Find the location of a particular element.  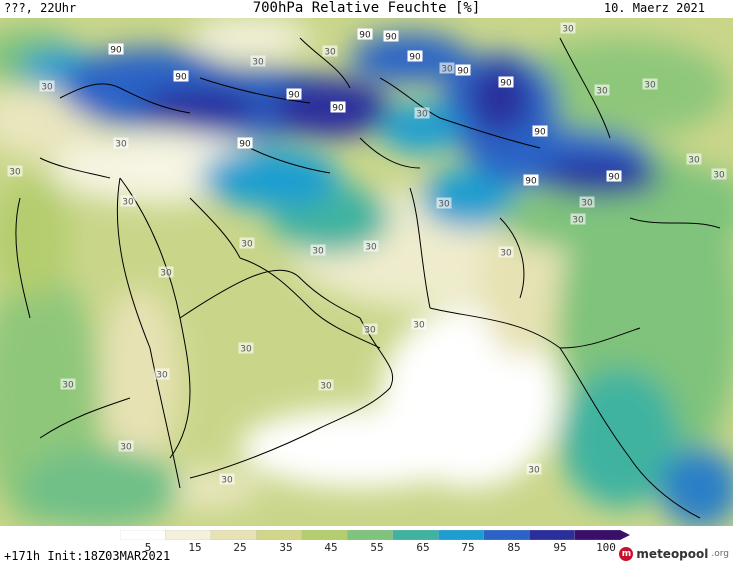

brand-name: meteopool is located at coordinates (672, 554).